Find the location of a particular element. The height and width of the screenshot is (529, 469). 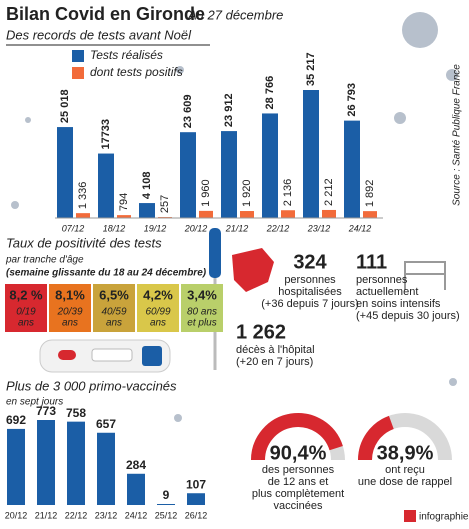

value-label: 23 912 is located at coordinates (229, 110).